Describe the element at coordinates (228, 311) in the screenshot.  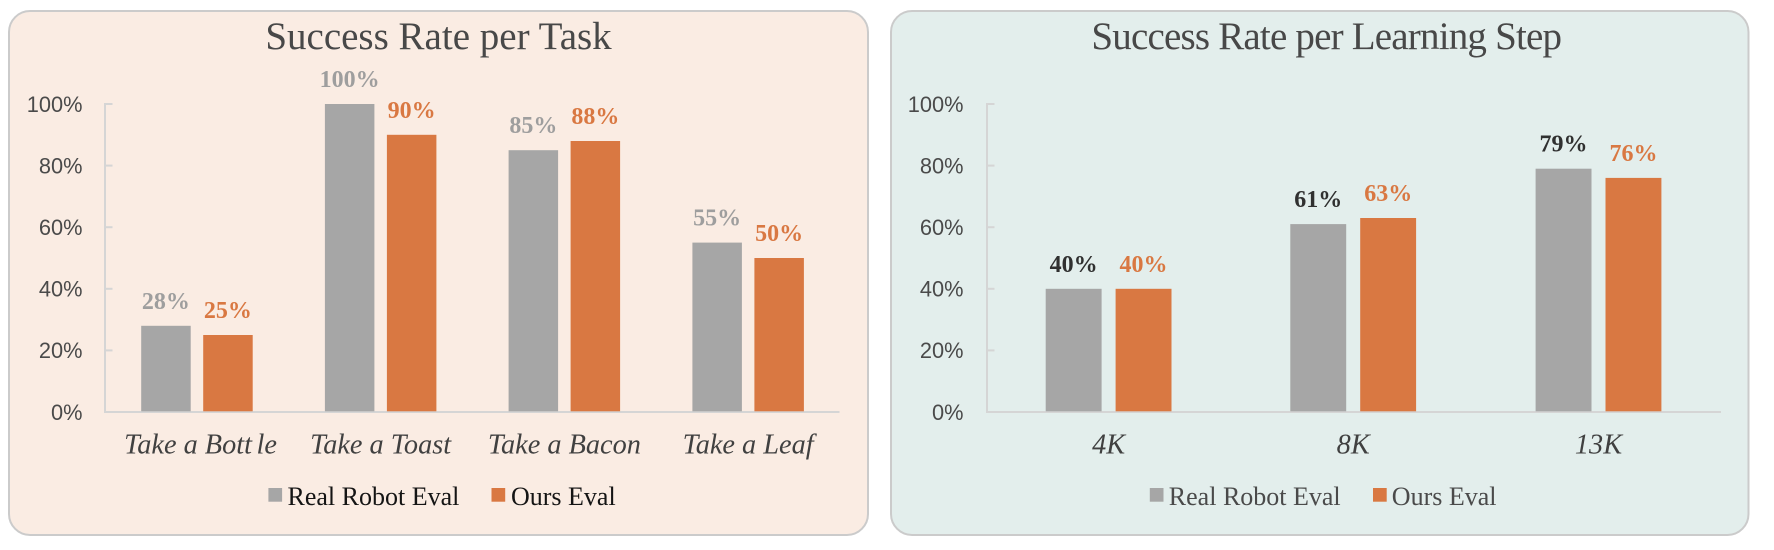
I see `svg-text: 25%` at that location.